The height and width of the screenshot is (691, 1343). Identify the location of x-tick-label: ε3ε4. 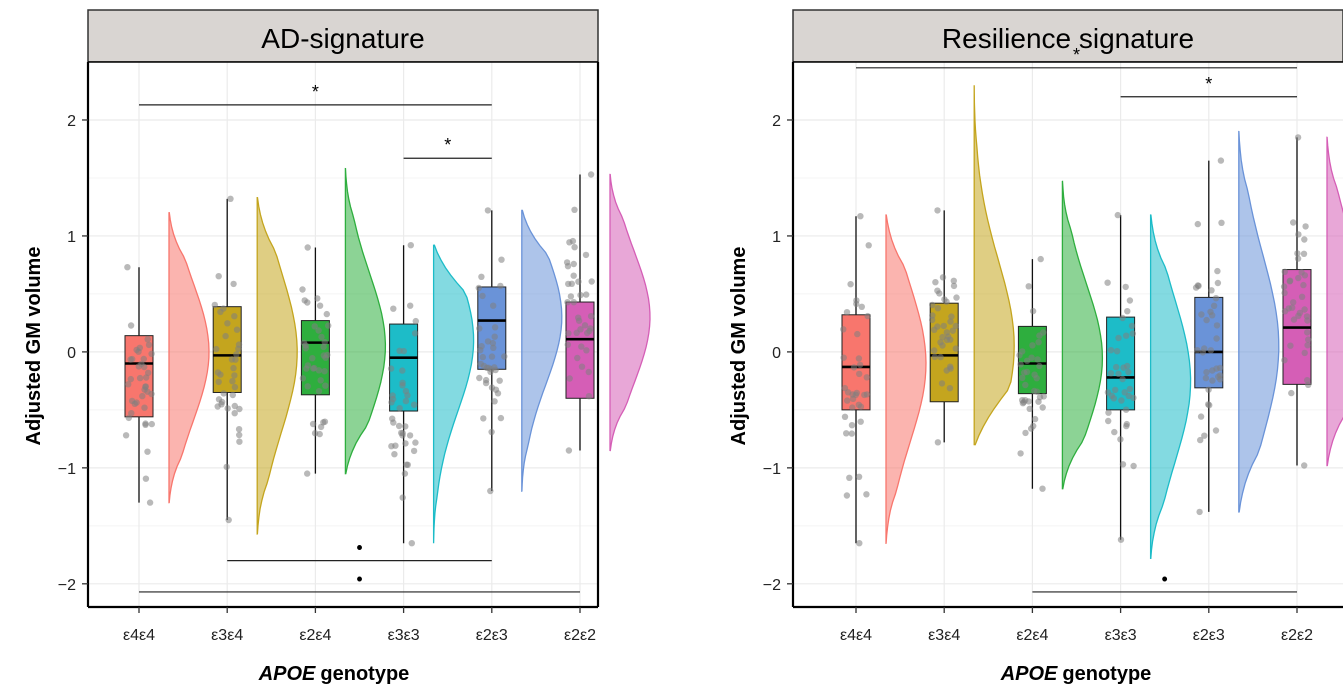
(227, 635).